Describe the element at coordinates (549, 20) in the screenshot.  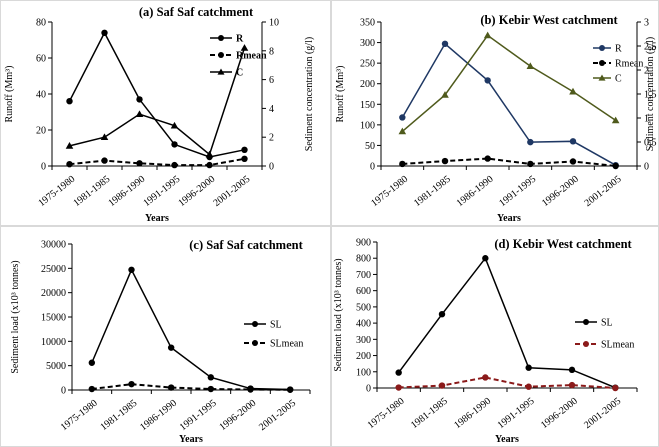
I see `chart-title: (b) Kebir West catchment` at that location.